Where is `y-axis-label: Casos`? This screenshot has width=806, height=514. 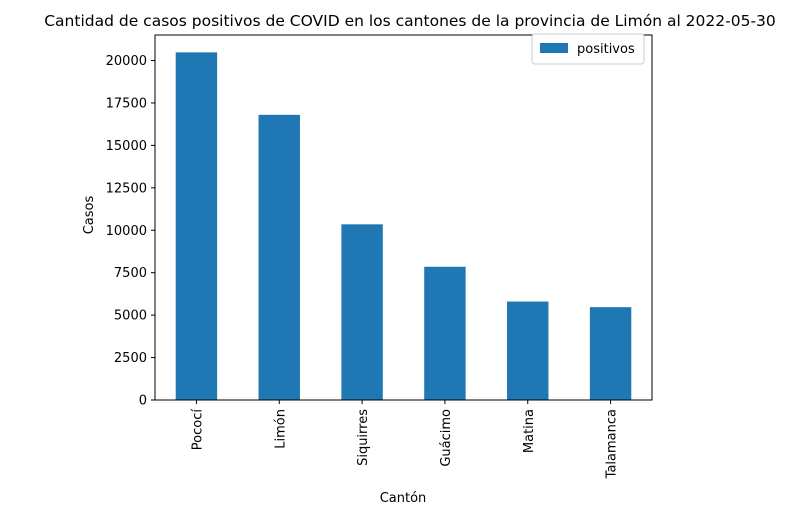
y-axis-label: Casos is located at coordinates (89, 215).